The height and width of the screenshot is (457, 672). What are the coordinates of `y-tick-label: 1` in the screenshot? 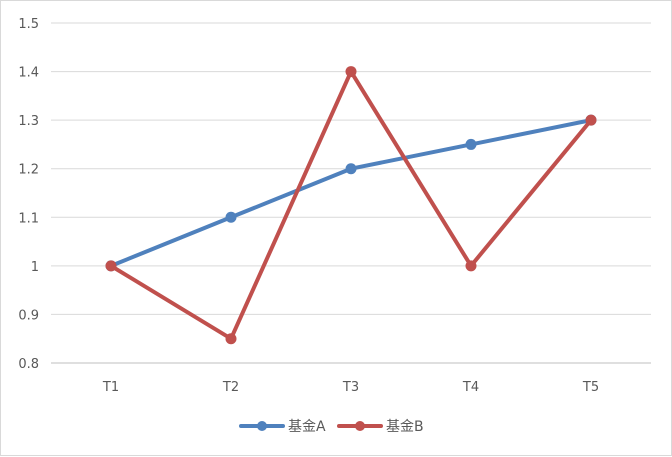 It's located at (35, 267).